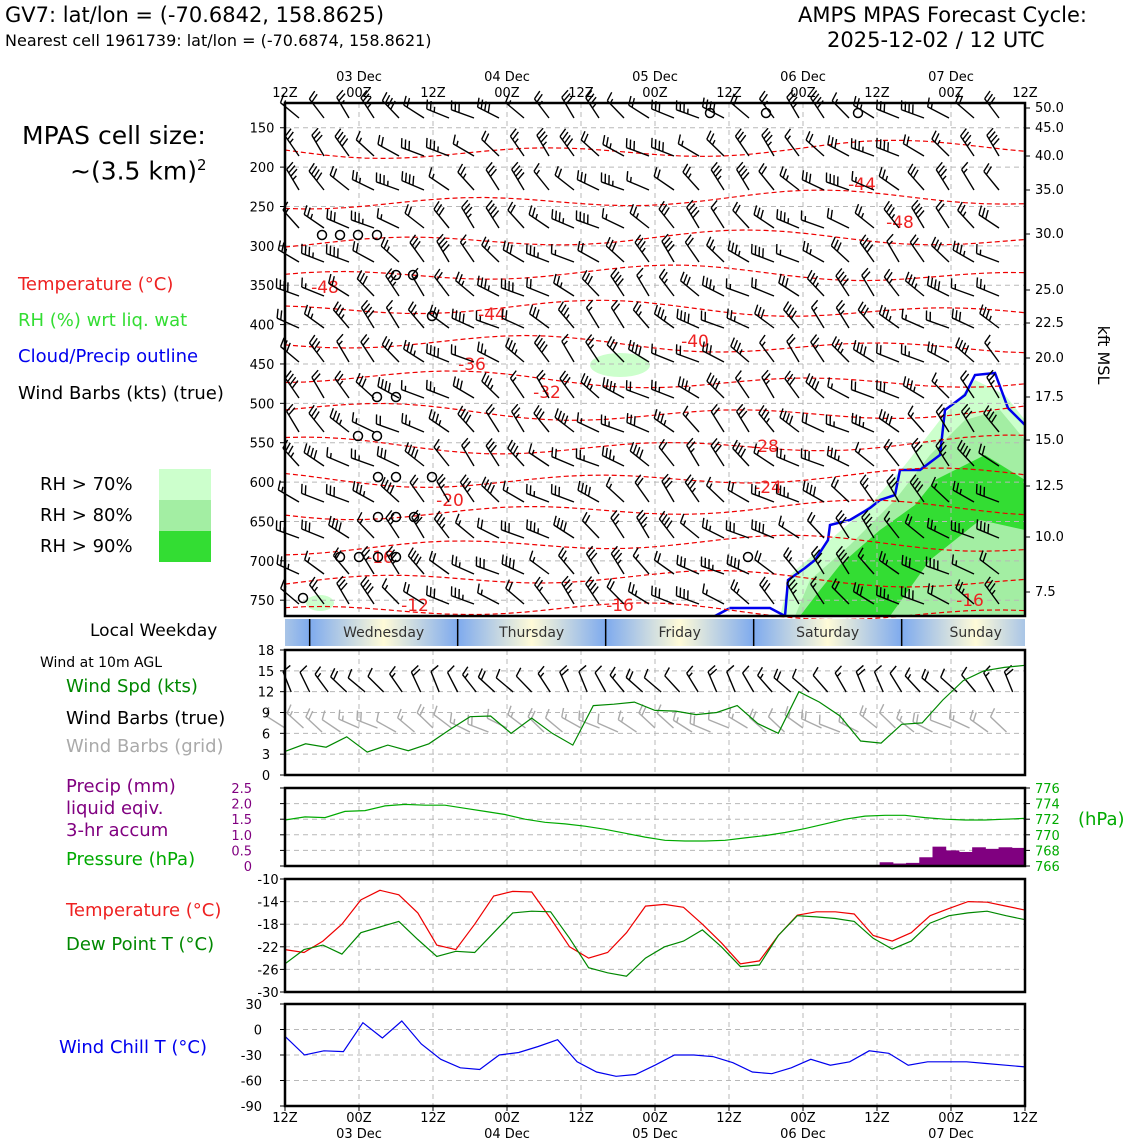 The height and width of the screenshot is (1140, 1140). I want to click on precip-tick-label: 0.5, so click(241, 851).